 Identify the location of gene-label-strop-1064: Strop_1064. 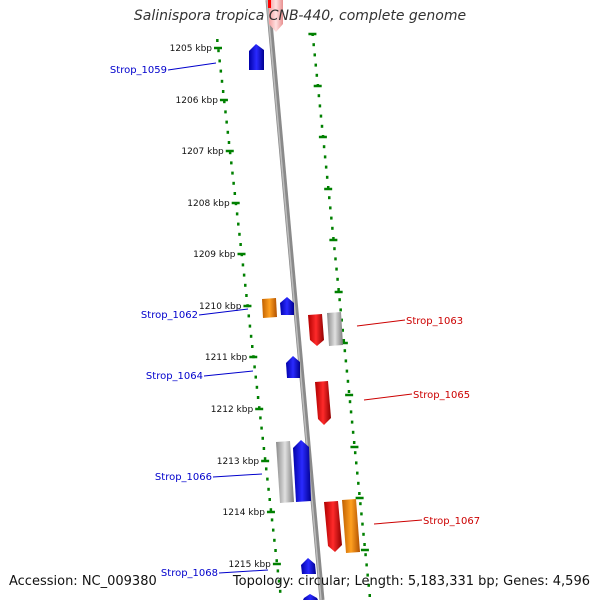
(174, 376).